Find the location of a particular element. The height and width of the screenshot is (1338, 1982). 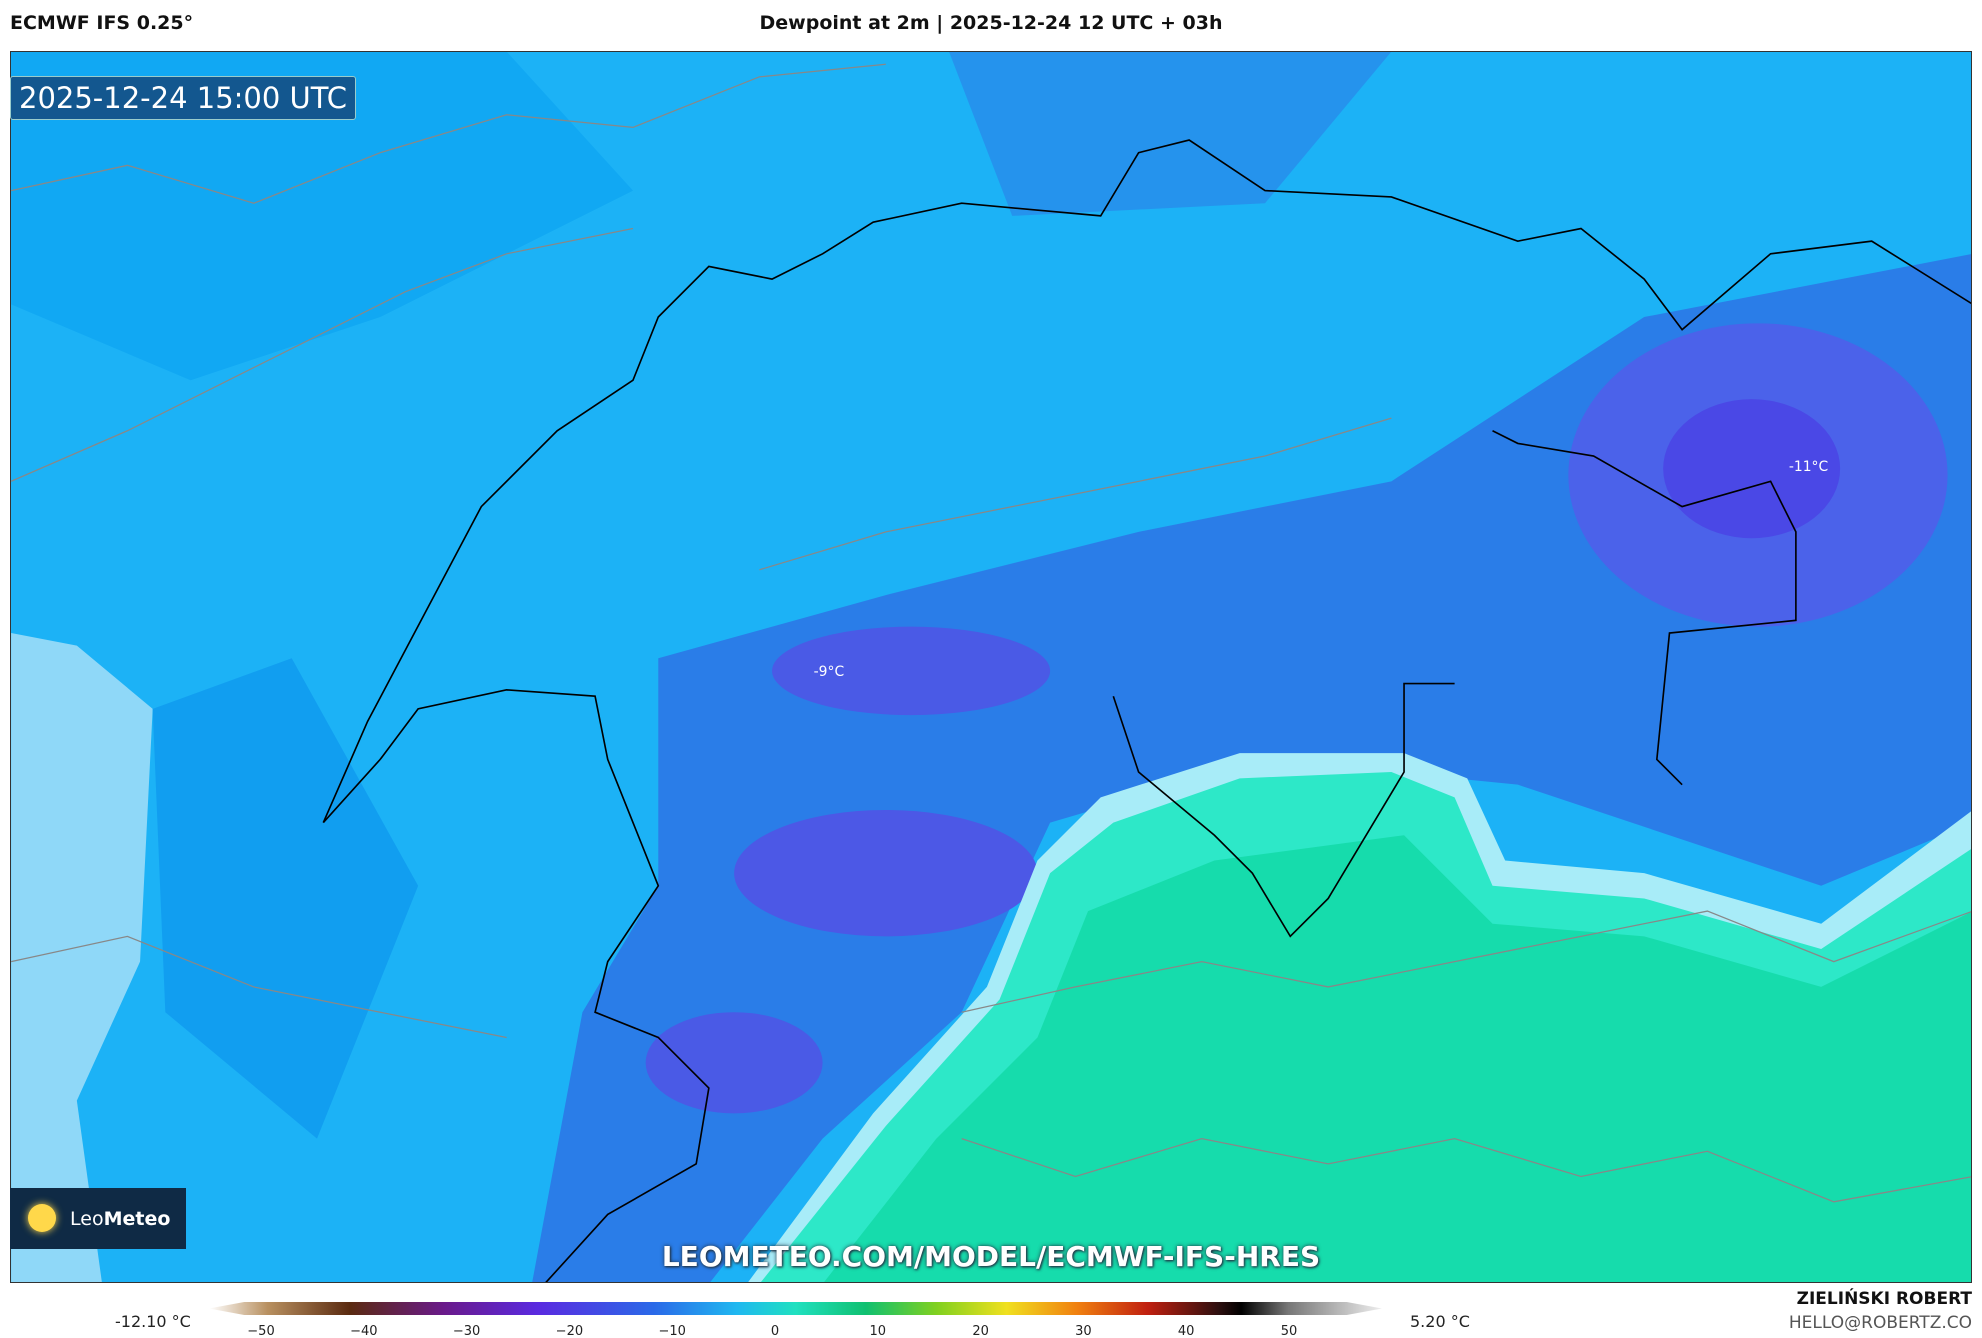

contour-label: -11°C is located at coordinates (1808, 467).